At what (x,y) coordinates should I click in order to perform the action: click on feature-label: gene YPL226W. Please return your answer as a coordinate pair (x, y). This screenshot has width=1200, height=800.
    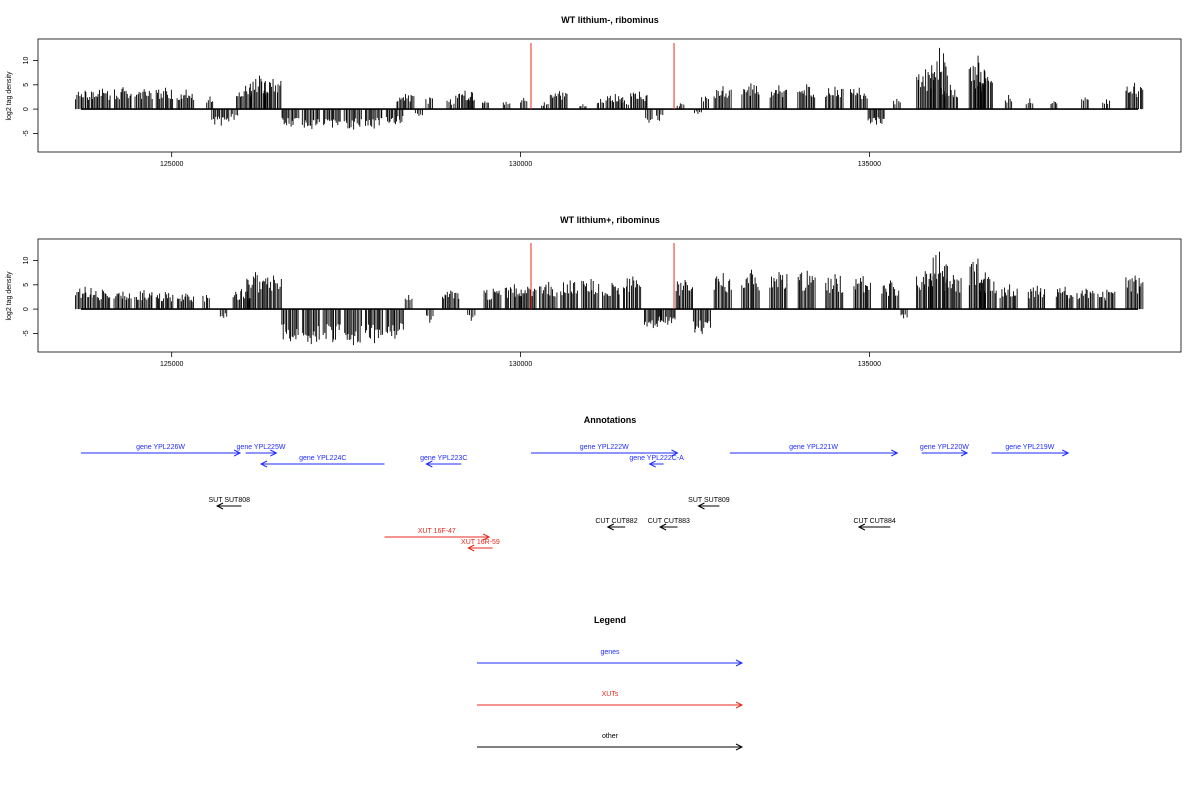
    Looking at the image, I should click on (160, 447).